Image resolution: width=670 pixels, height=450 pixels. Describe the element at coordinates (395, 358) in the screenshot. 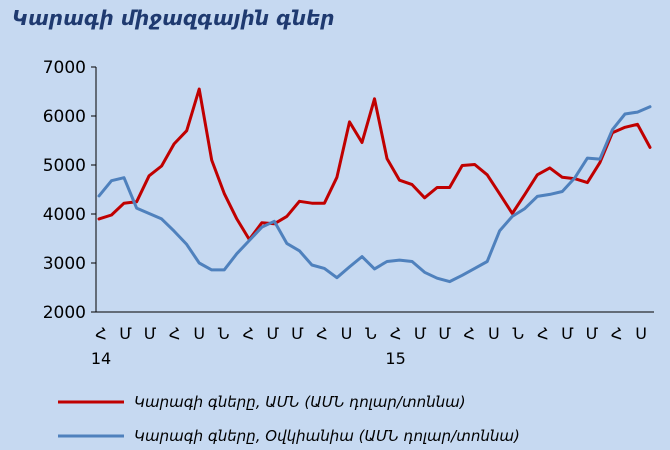

I see `x-year-label: 15` at that location.